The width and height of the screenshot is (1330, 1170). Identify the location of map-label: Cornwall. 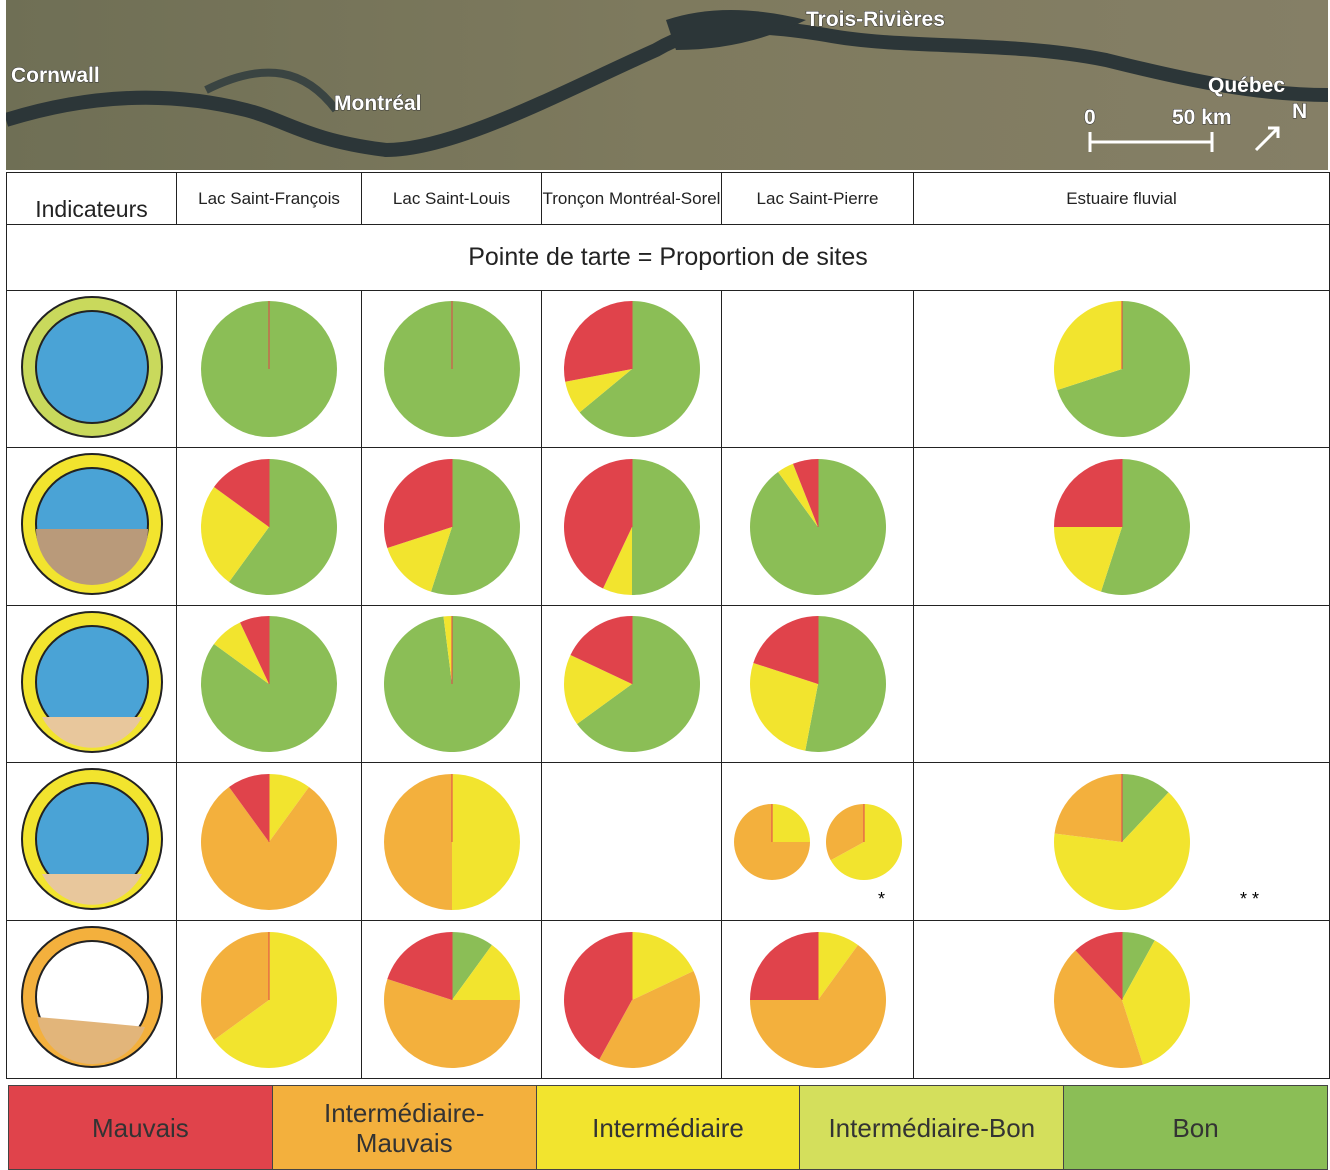
(55, 75).